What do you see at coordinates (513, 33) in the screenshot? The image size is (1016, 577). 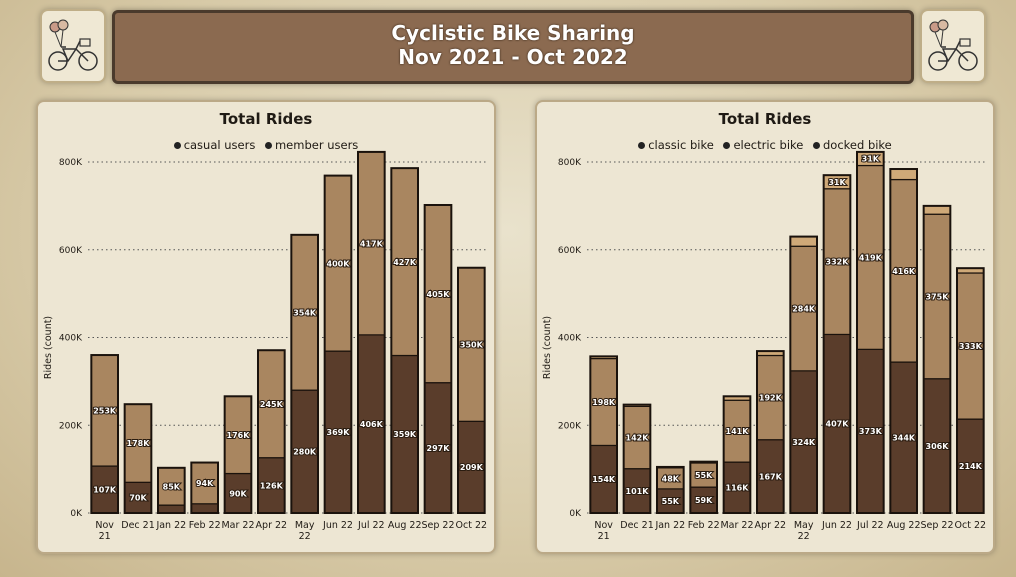 I see `dashboard-title: Cyclistic Bike Sharing` at bounding box center [513, 33].